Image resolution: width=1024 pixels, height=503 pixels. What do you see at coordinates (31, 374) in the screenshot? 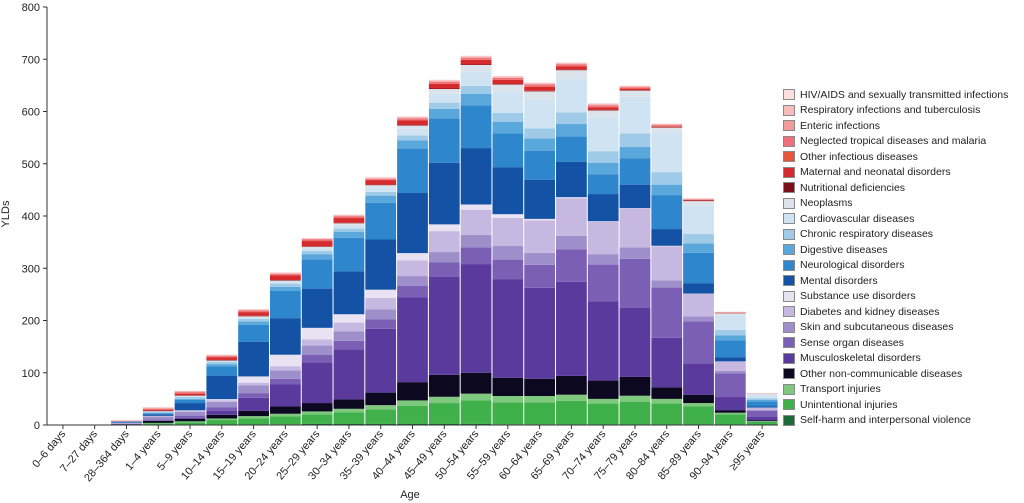
I see `y-tick-label: 100` at bounding box center [31, 374].